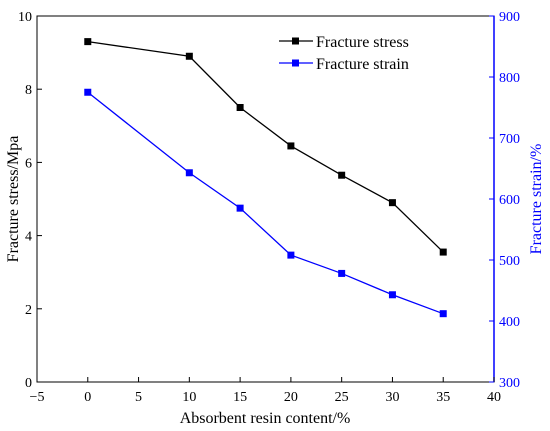 Image resolution: width=550 pixels, height=431 pixels. Describe the element at coordinates (509, 383) in the screenshot. I see `right-y-tick-label: 300` at that location.